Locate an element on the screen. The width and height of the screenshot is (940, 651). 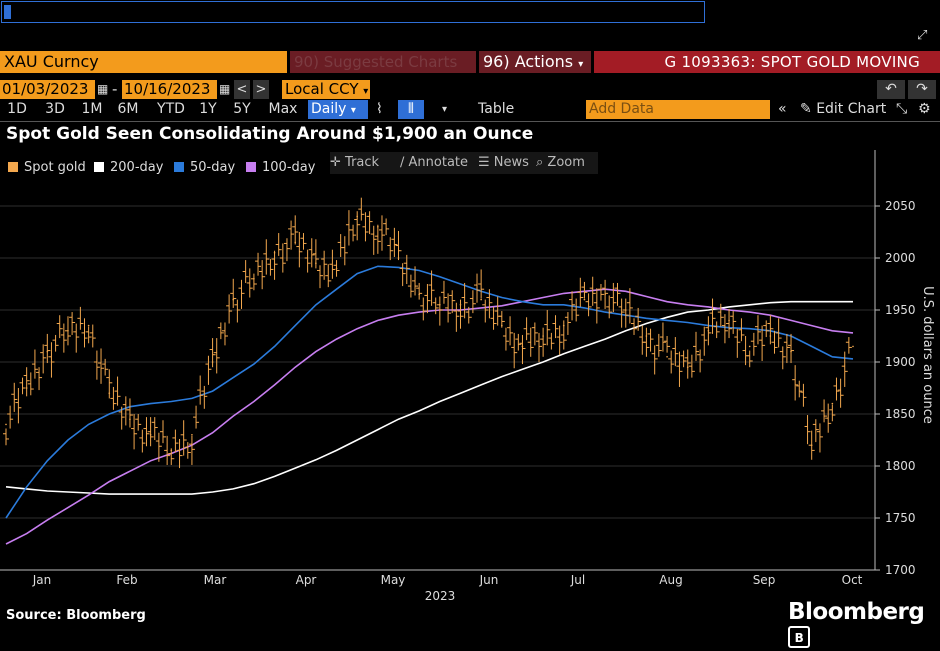
source-note: Source: Bloomberg is located at coordinates (76, 615).